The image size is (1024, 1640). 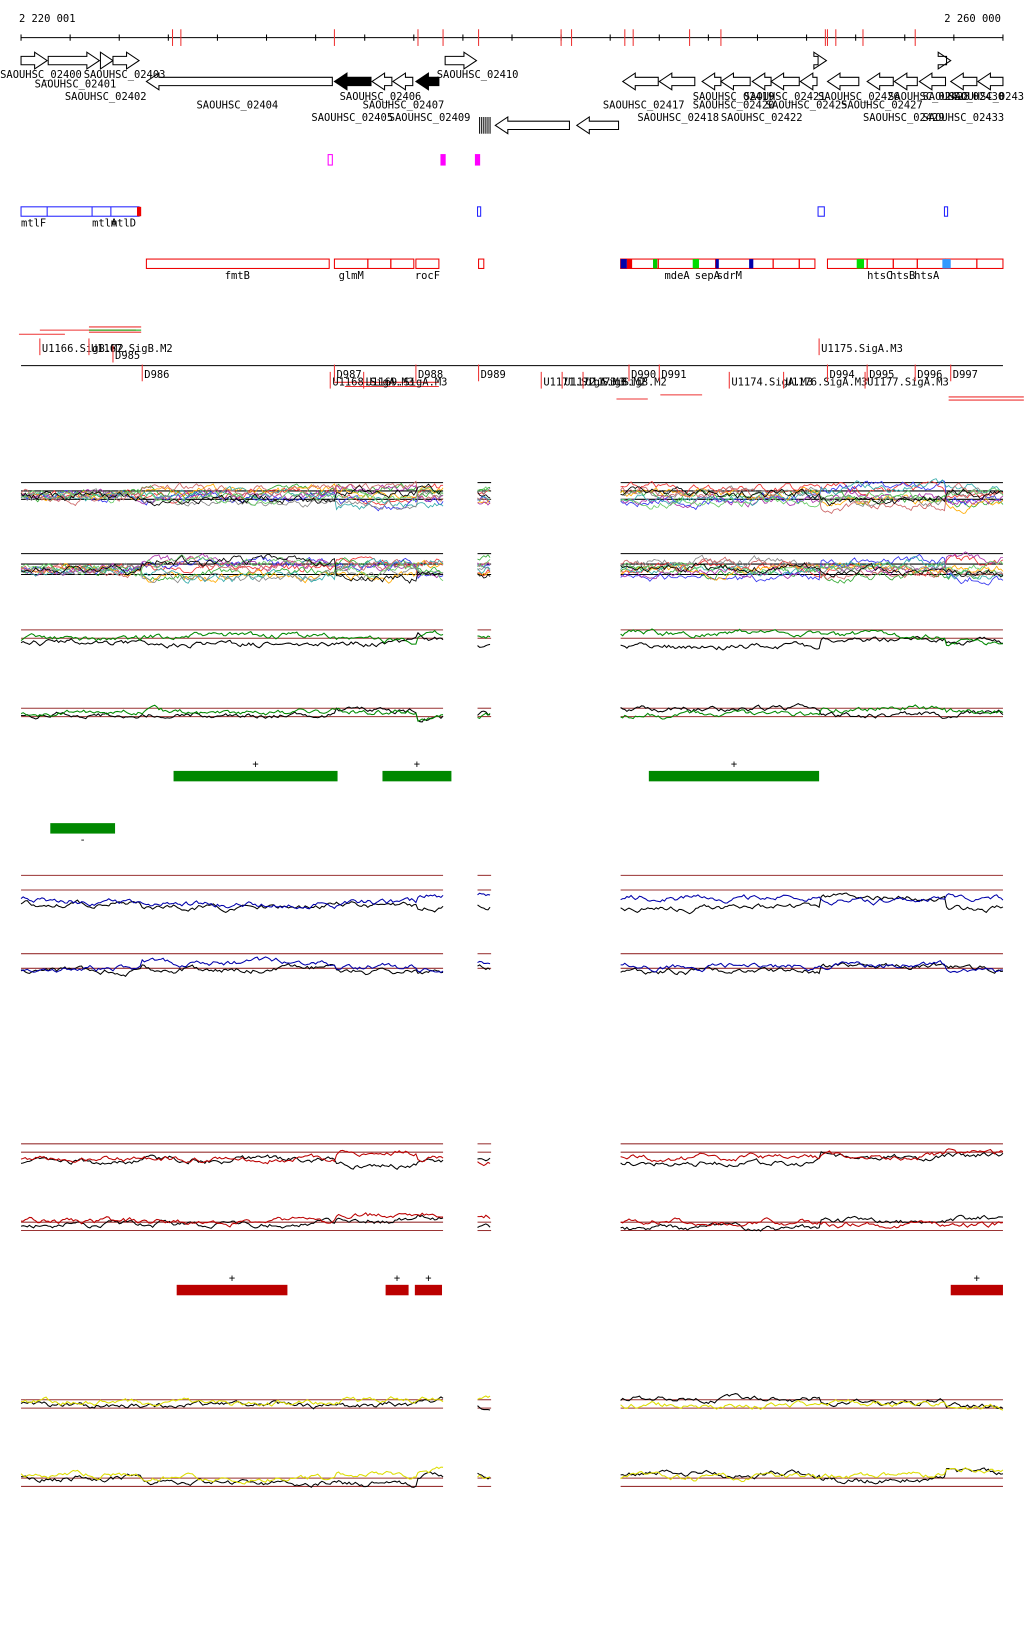 I want to click on gene-label: SAOUHSC_02421, so click(x=785, y=97).